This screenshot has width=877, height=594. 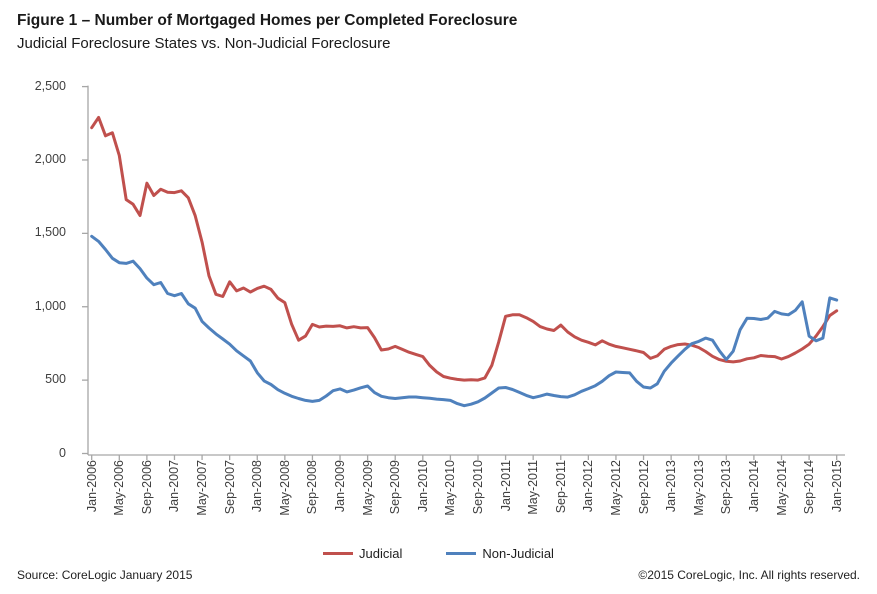 What do you see at coordinates (119, 488) in the screenshot?
I see `x-axis-label: May-2006` at bounding box center [119, 488].